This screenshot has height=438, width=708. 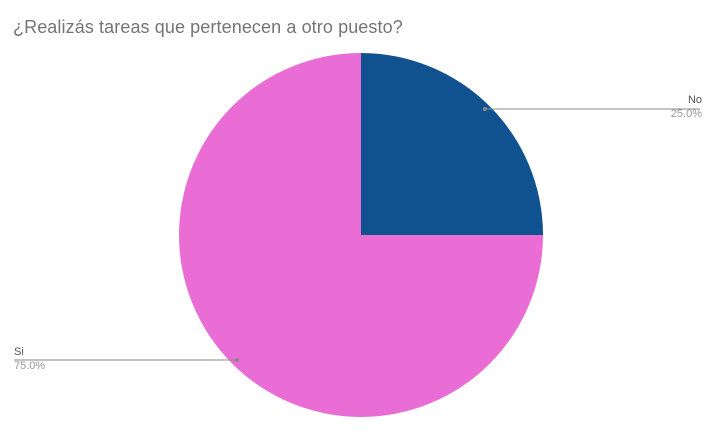 I want to click on pie-slice-no, so click(x=452, y=144).